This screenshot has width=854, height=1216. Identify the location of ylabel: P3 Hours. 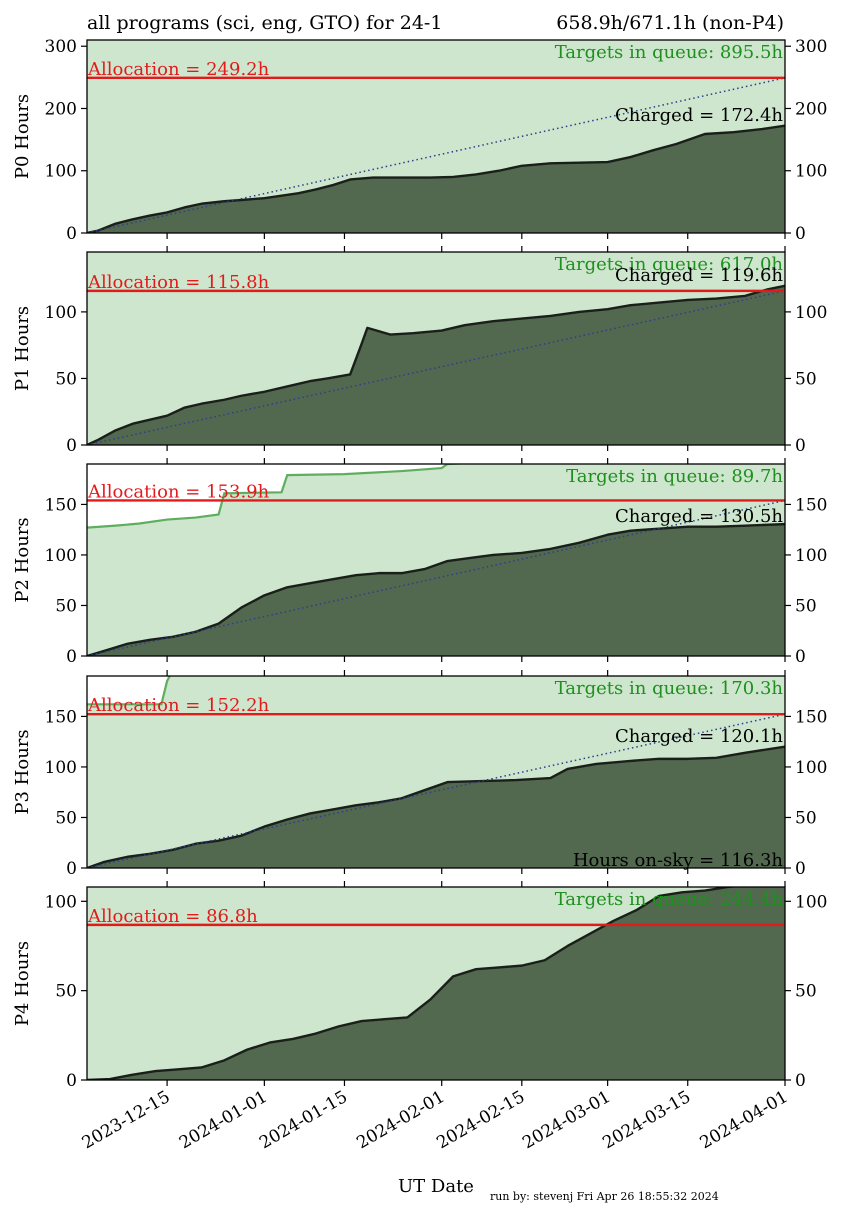
(22, 771).